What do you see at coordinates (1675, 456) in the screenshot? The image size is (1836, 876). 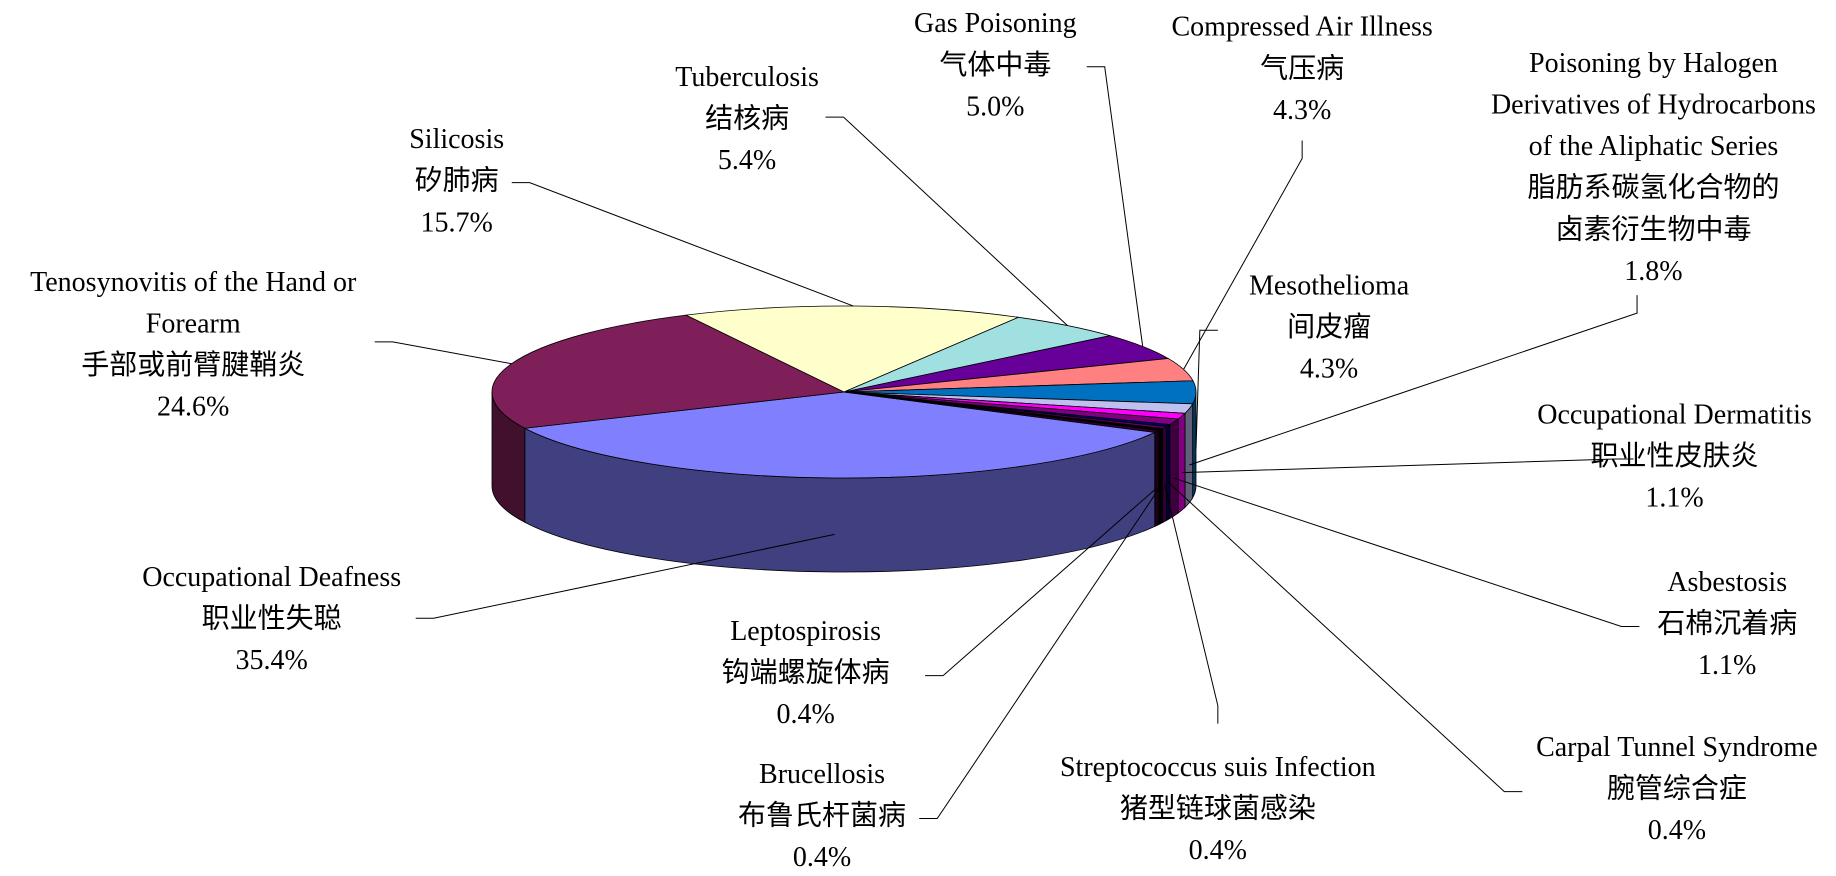 I see `slice-label: 职业性皮肤炎` at bounding box center [1675, 456].